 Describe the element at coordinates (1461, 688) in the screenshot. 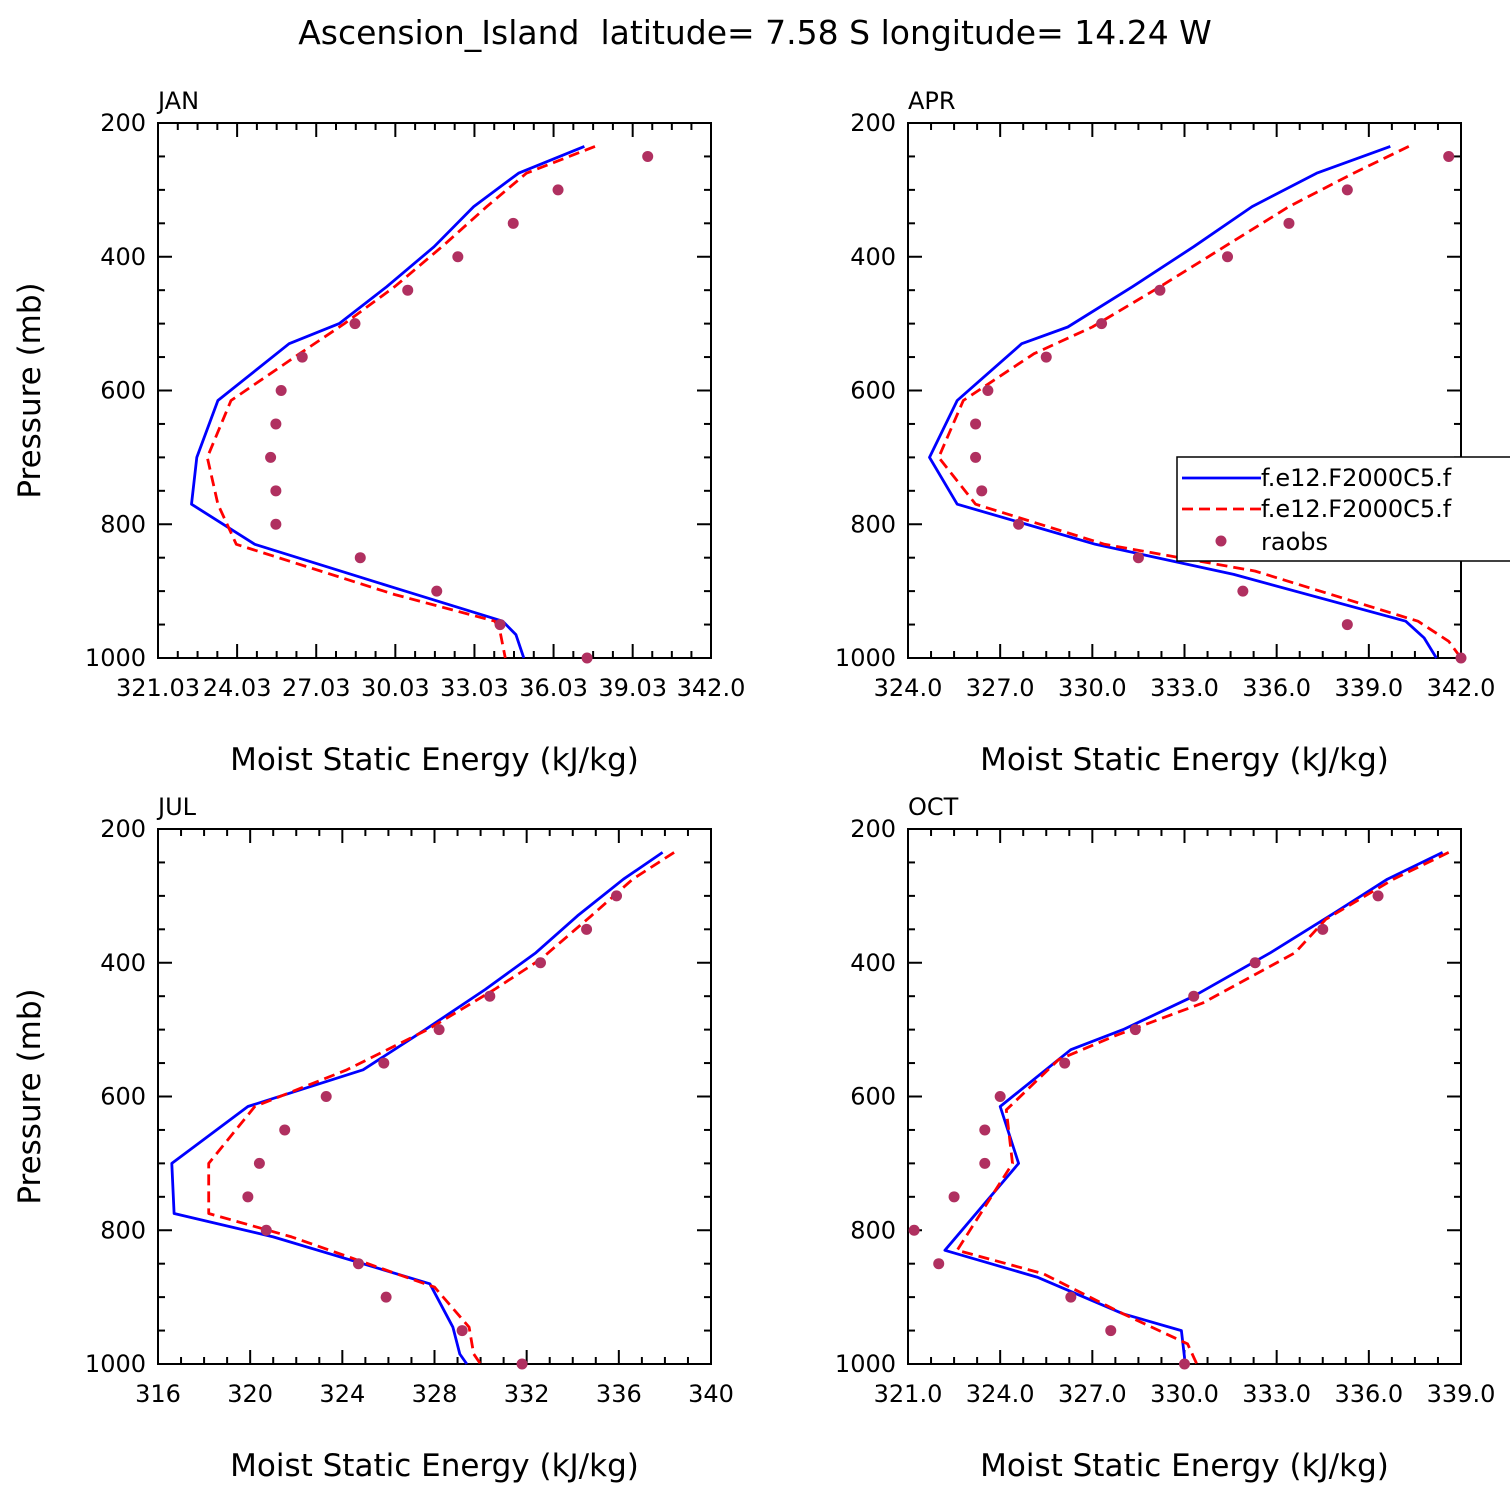

I see `x-tick-label: 342.0` at that location.